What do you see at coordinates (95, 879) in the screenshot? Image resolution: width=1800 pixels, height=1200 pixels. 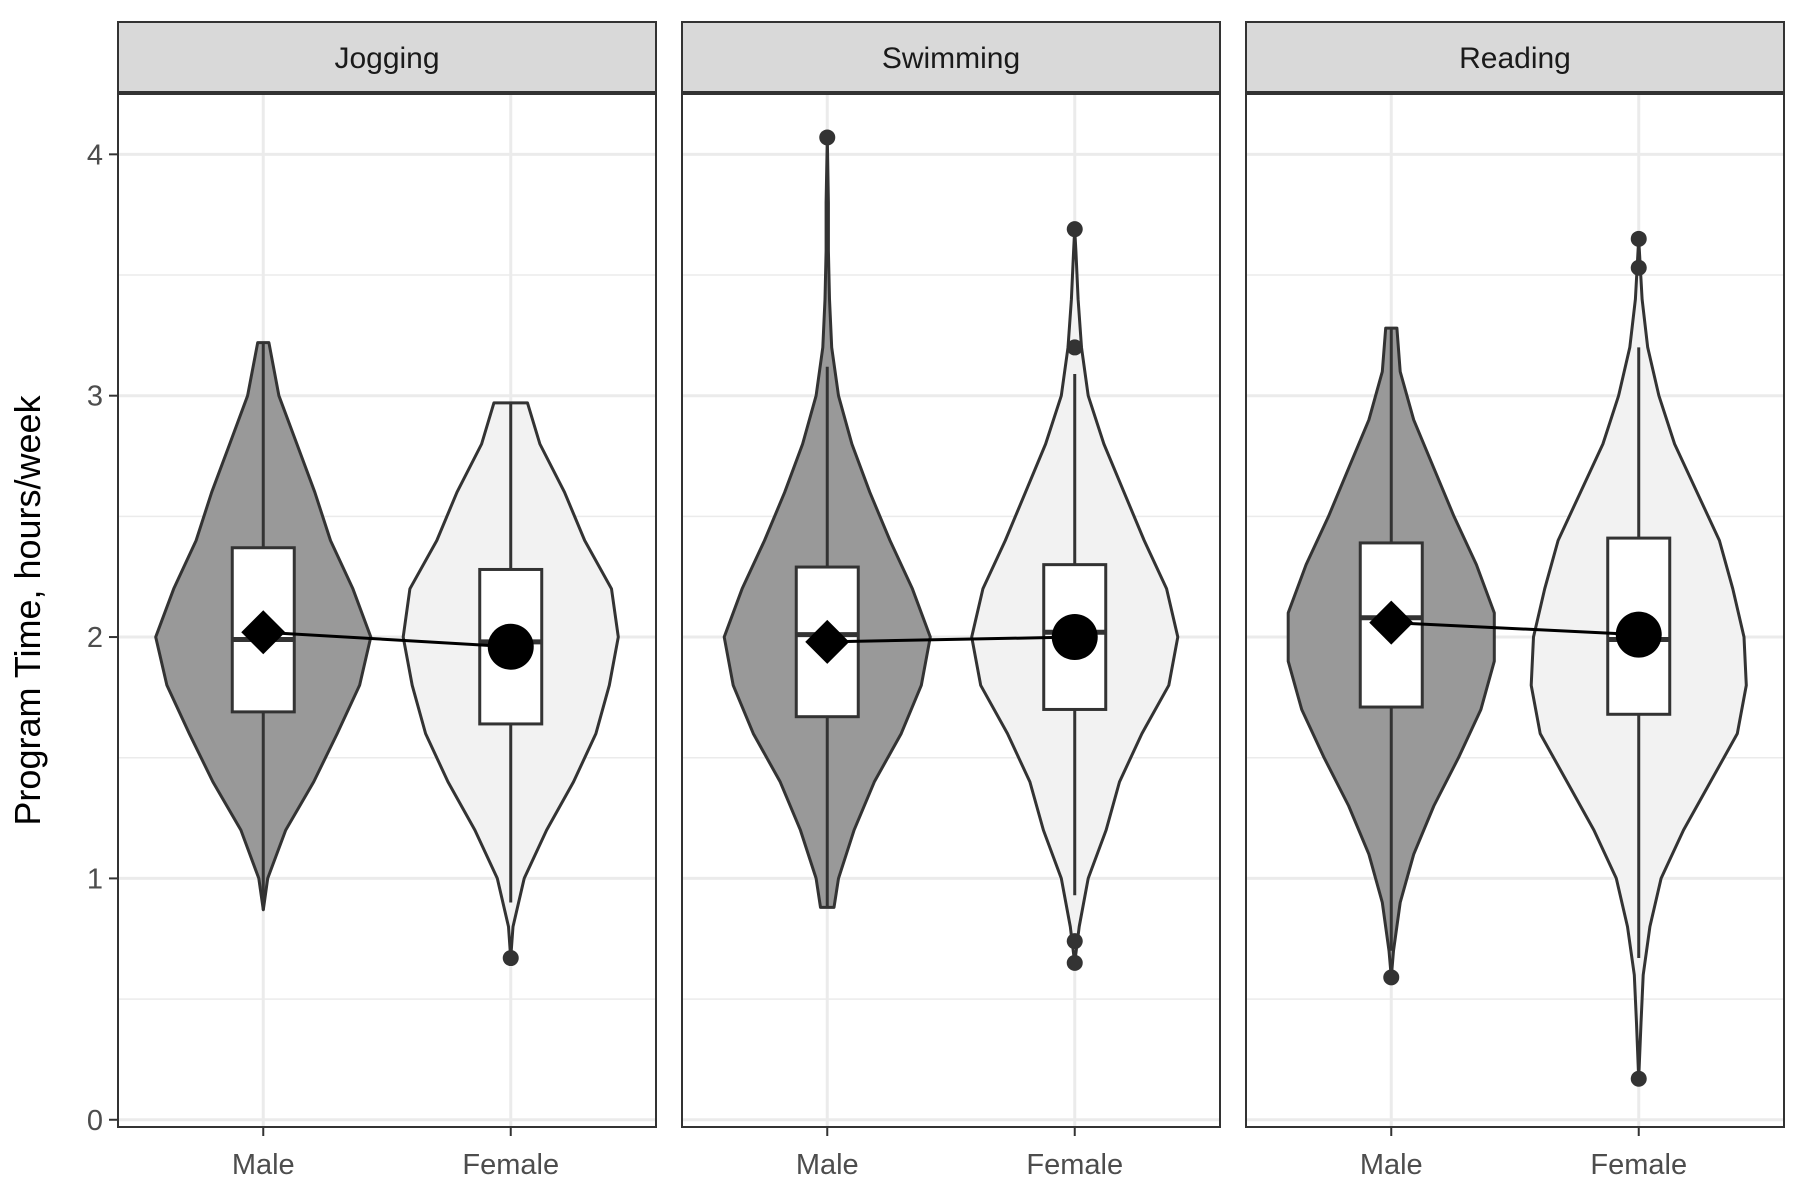 I see `y-tick-label: 1` at bounding box center [95, 879].